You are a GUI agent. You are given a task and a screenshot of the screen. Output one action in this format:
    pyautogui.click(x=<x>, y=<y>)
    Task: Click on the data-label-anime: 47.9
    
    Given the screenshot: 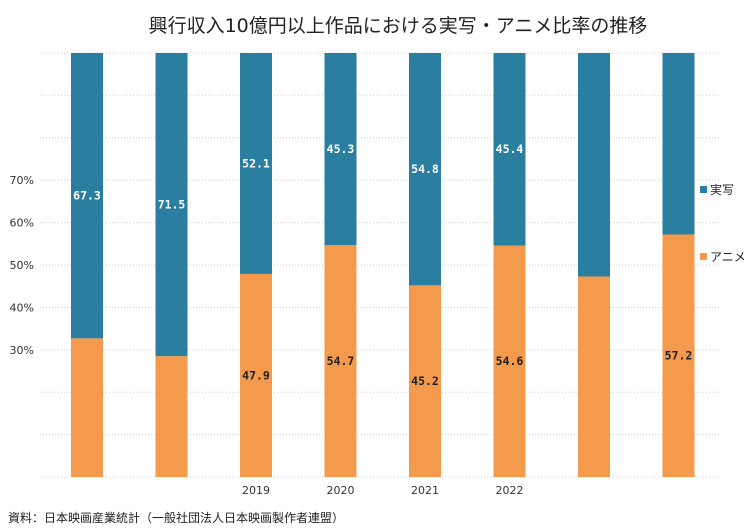 What is the action you would take?
    pyautogui.click(x=256, y=375)
    